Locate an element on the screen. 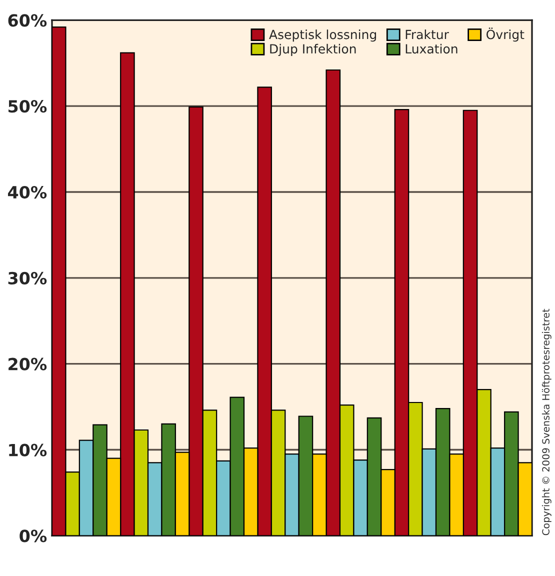 This screenshot has height=576, width=555. y-tick-label: 60% is located at coordinates (27, 20).